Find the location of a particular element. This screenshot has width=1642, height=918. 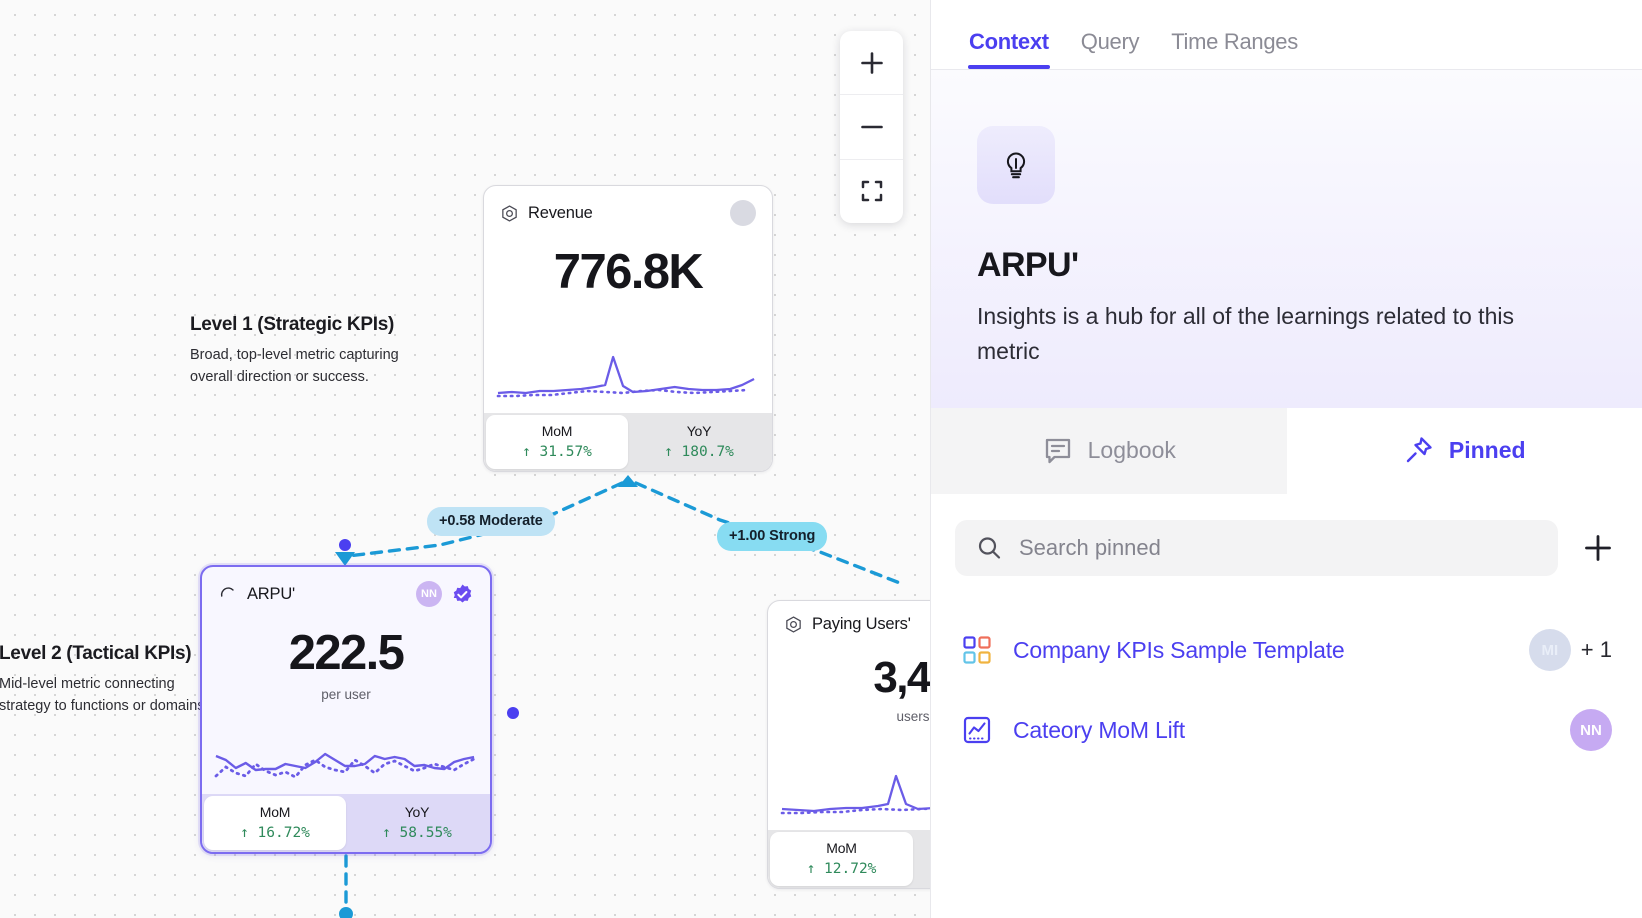

card-header: Revenue is located at coordinates (628, 206).